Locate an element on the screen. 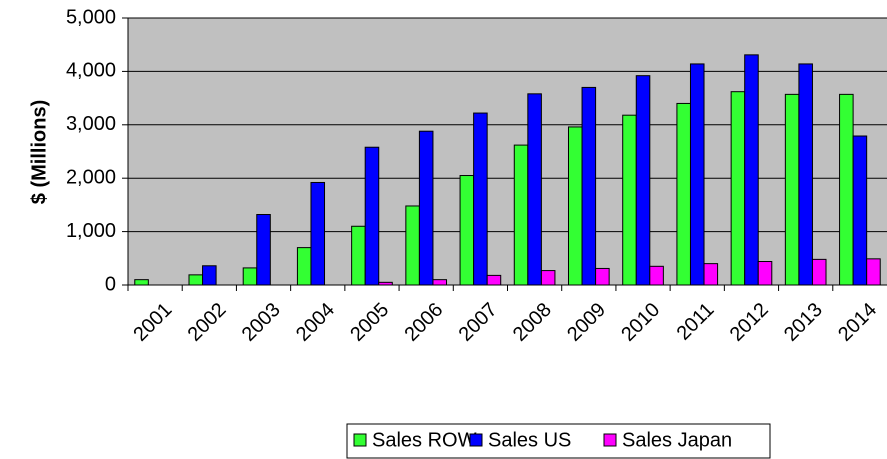 This screenshot has height=459, width=887. y-tick-label: 4,000 is located at coordinates (91, 71).